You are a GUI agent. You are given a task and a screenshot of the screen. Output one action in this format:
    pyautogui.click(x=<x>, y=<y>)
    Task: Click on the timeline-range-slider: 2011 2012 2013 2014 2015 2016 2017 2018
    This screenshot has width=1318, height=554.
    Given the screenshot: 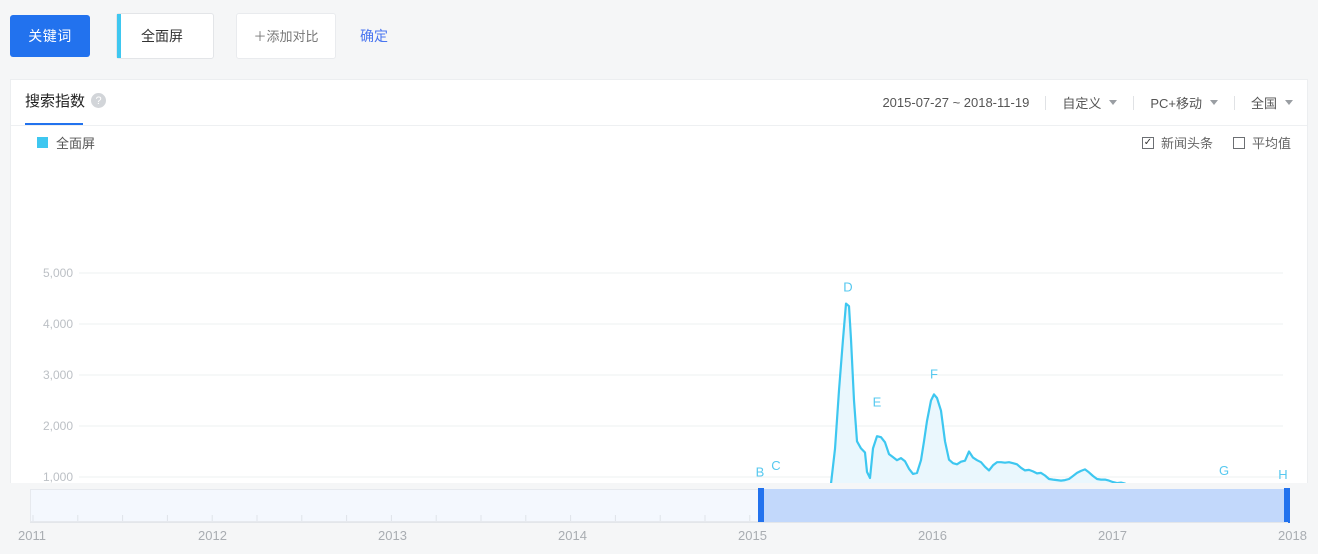 What is the action you would take?
    pyautogui.click(x=659, y=518)
    